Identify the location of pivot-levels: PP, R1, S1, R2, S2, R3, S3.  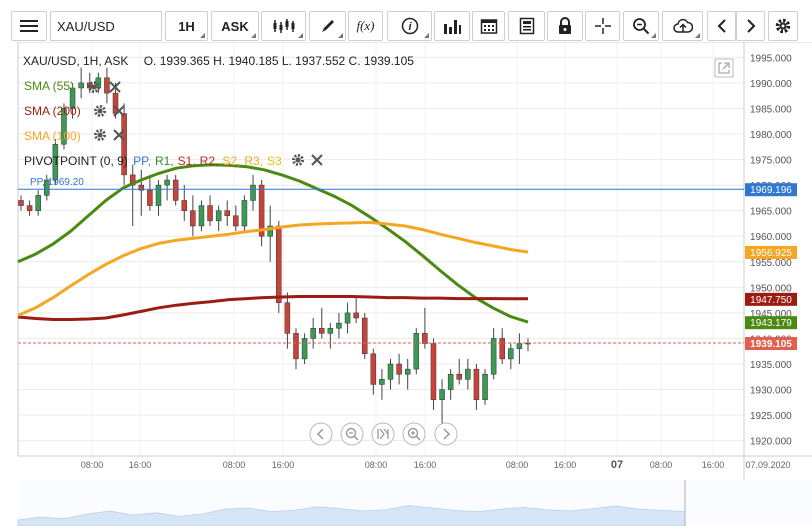
(206, 161).